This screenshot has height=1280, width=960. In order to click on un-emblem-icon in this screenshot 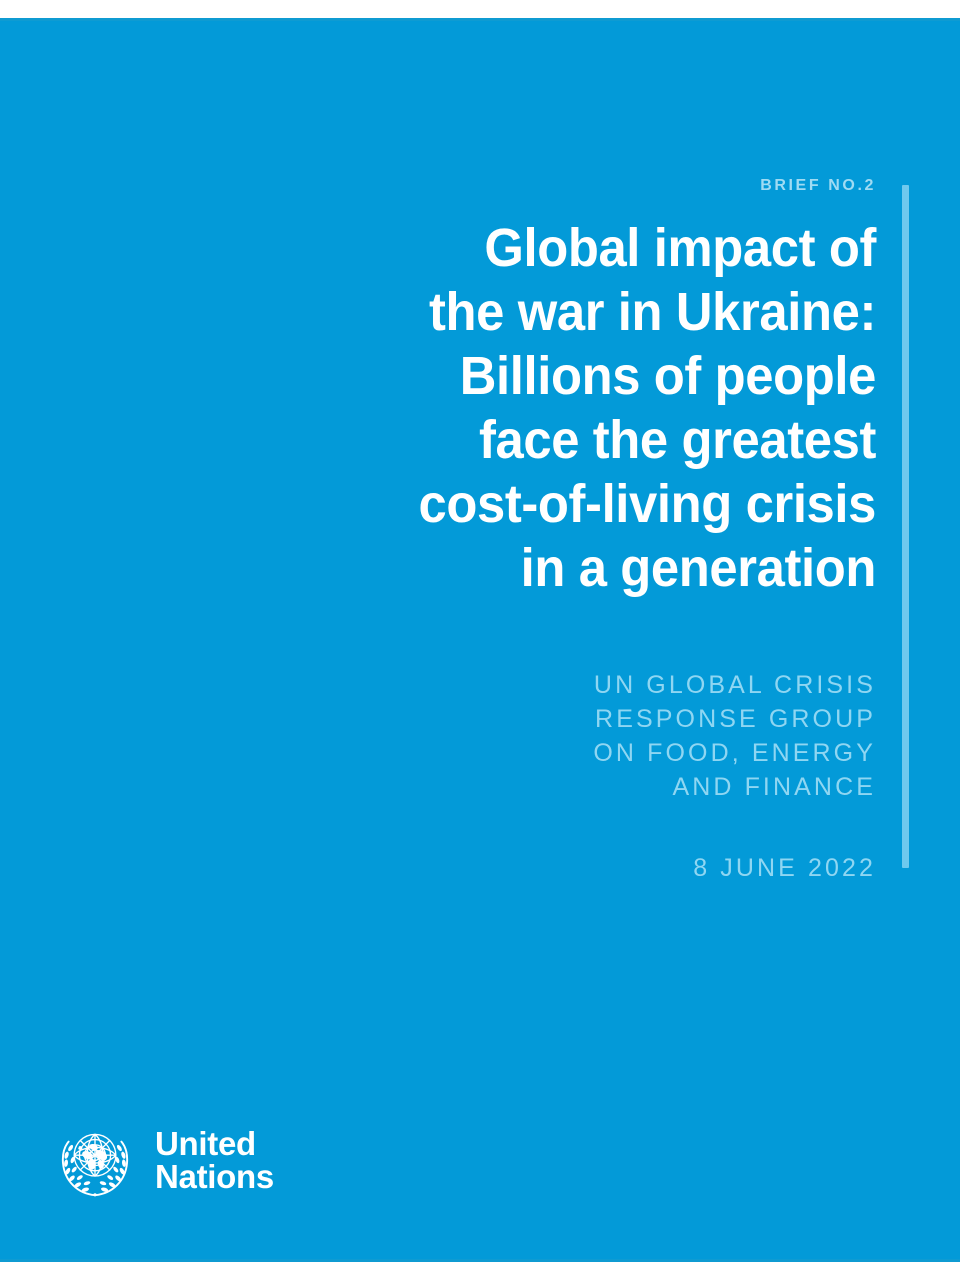, I will do `click(95, 1165)`.